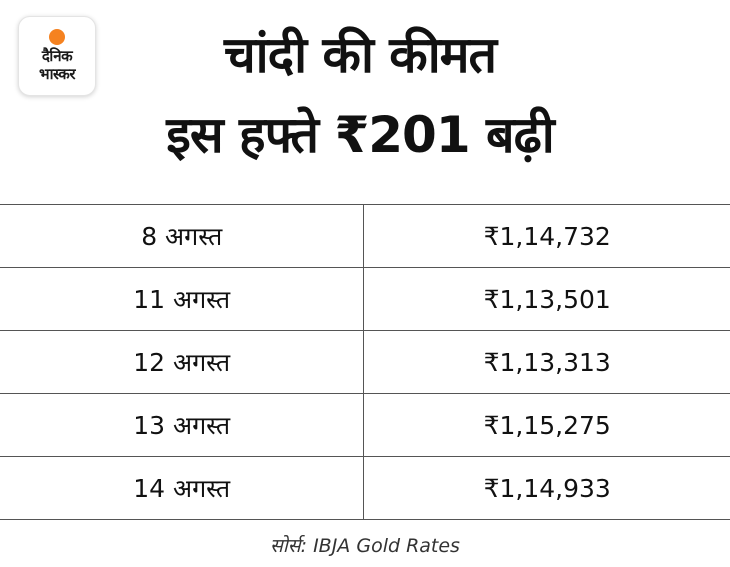 The width and height of the screenshot is (730, 567). I want to click on headline-line-1: चांदी की कीमत, so click(360, 55).